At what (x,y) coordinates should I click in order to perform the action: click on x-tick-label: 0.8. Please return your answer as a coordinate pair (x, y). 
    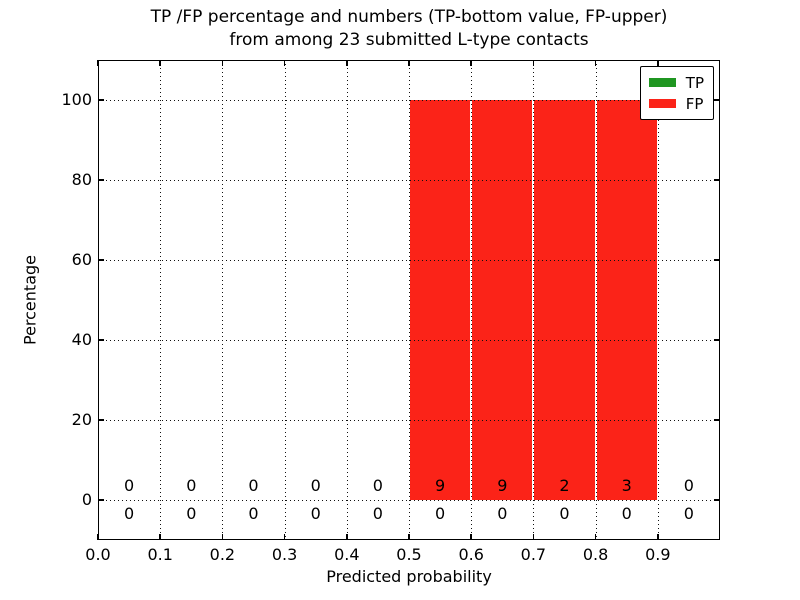
    Looking at the image, I should click on (595, 554).